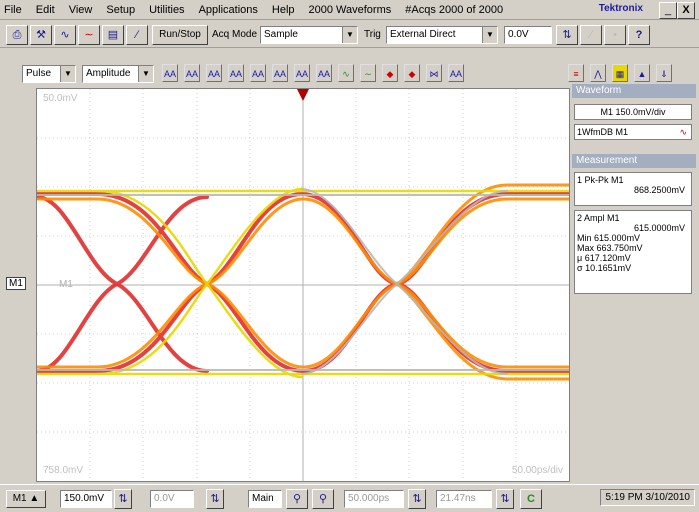 This screenshot has height=512, width=699. Describe the element at coordinates (283, 9) in the screenshot. I see `menu-help: Help` at that location.